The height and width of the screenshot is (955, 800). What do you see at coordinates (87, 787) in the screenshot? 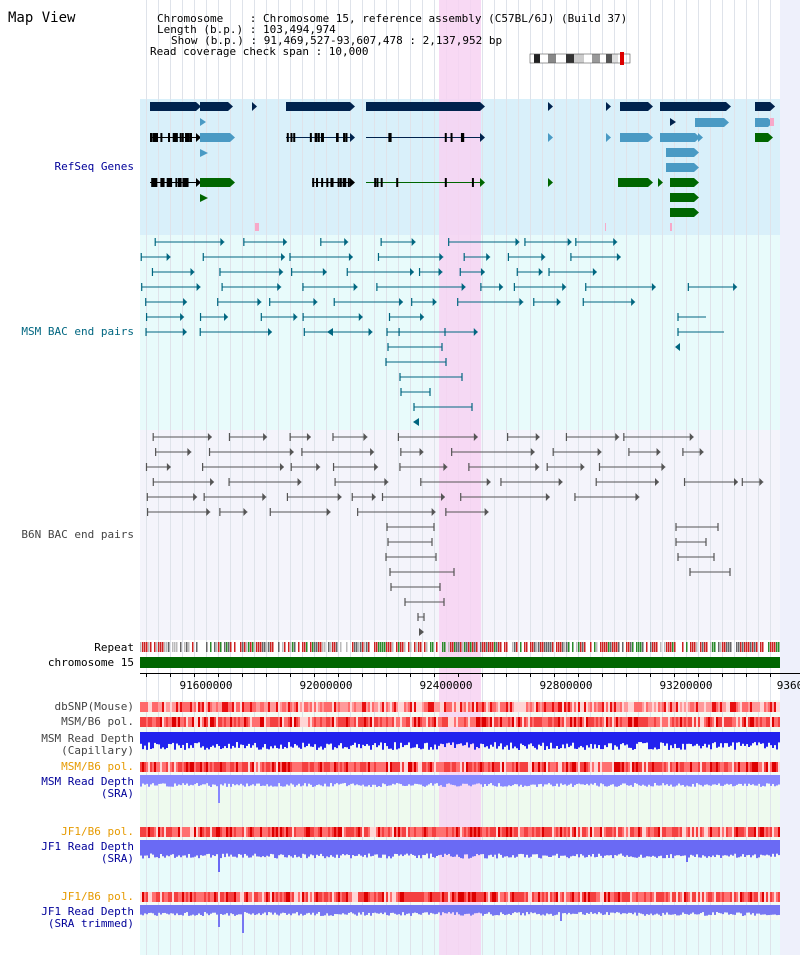
I see `track-label-msm-depth-sra: MSM Read Depth (SRA)` at bounding box center [87, 787].